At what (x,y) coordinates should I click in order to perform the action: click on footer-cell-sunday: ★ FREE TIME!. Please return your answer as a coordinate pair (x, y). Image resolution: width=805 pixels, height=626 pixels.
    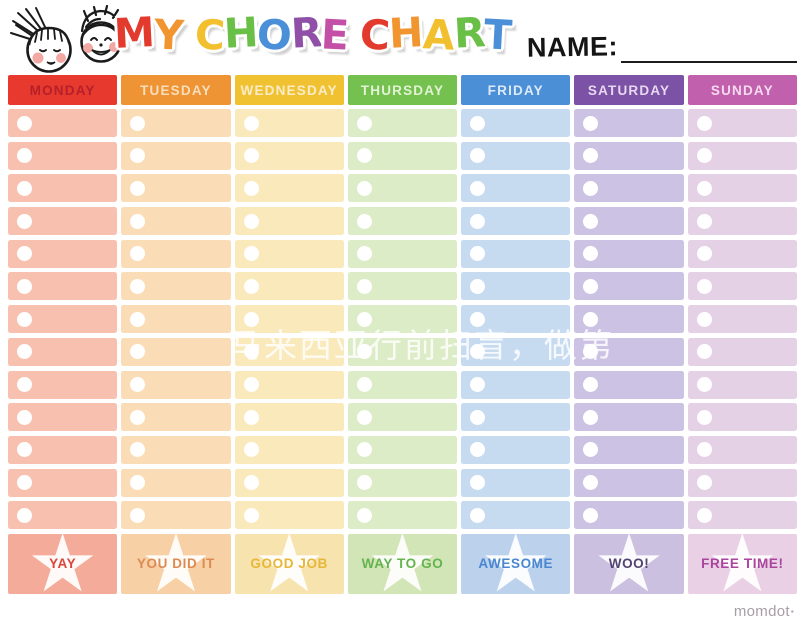
    Looking at the image, I should click on (742, 563).